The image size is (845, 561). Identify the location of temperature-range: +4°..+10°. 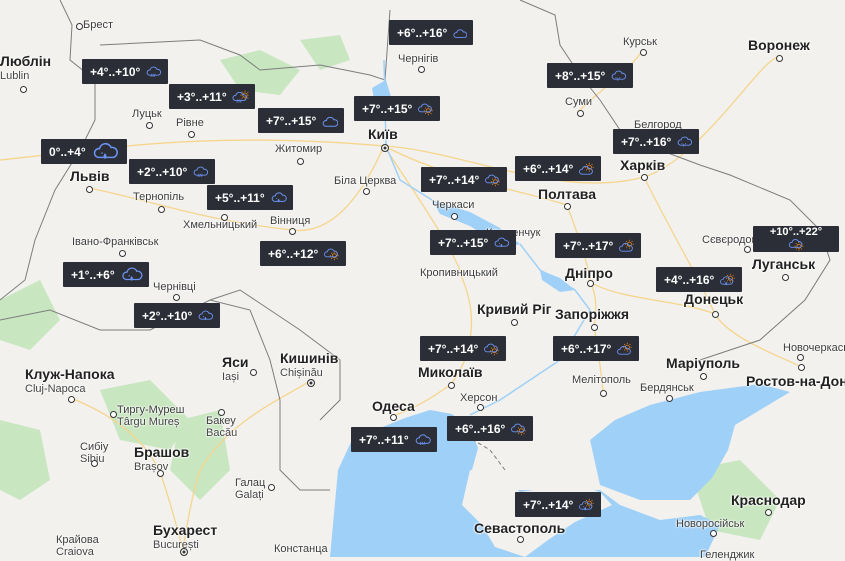
(115, 71).